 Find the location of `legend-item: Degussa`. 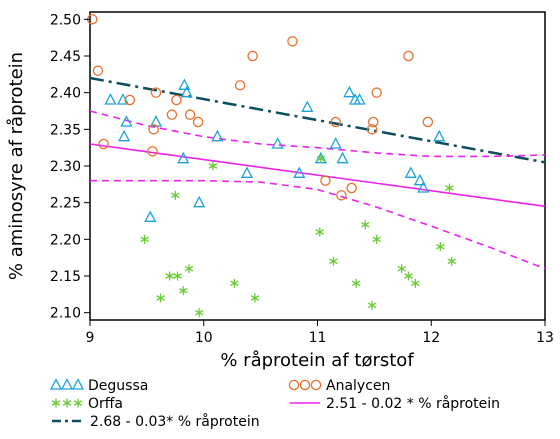

legend-item: Degussa is located at coordinates (98, 386).